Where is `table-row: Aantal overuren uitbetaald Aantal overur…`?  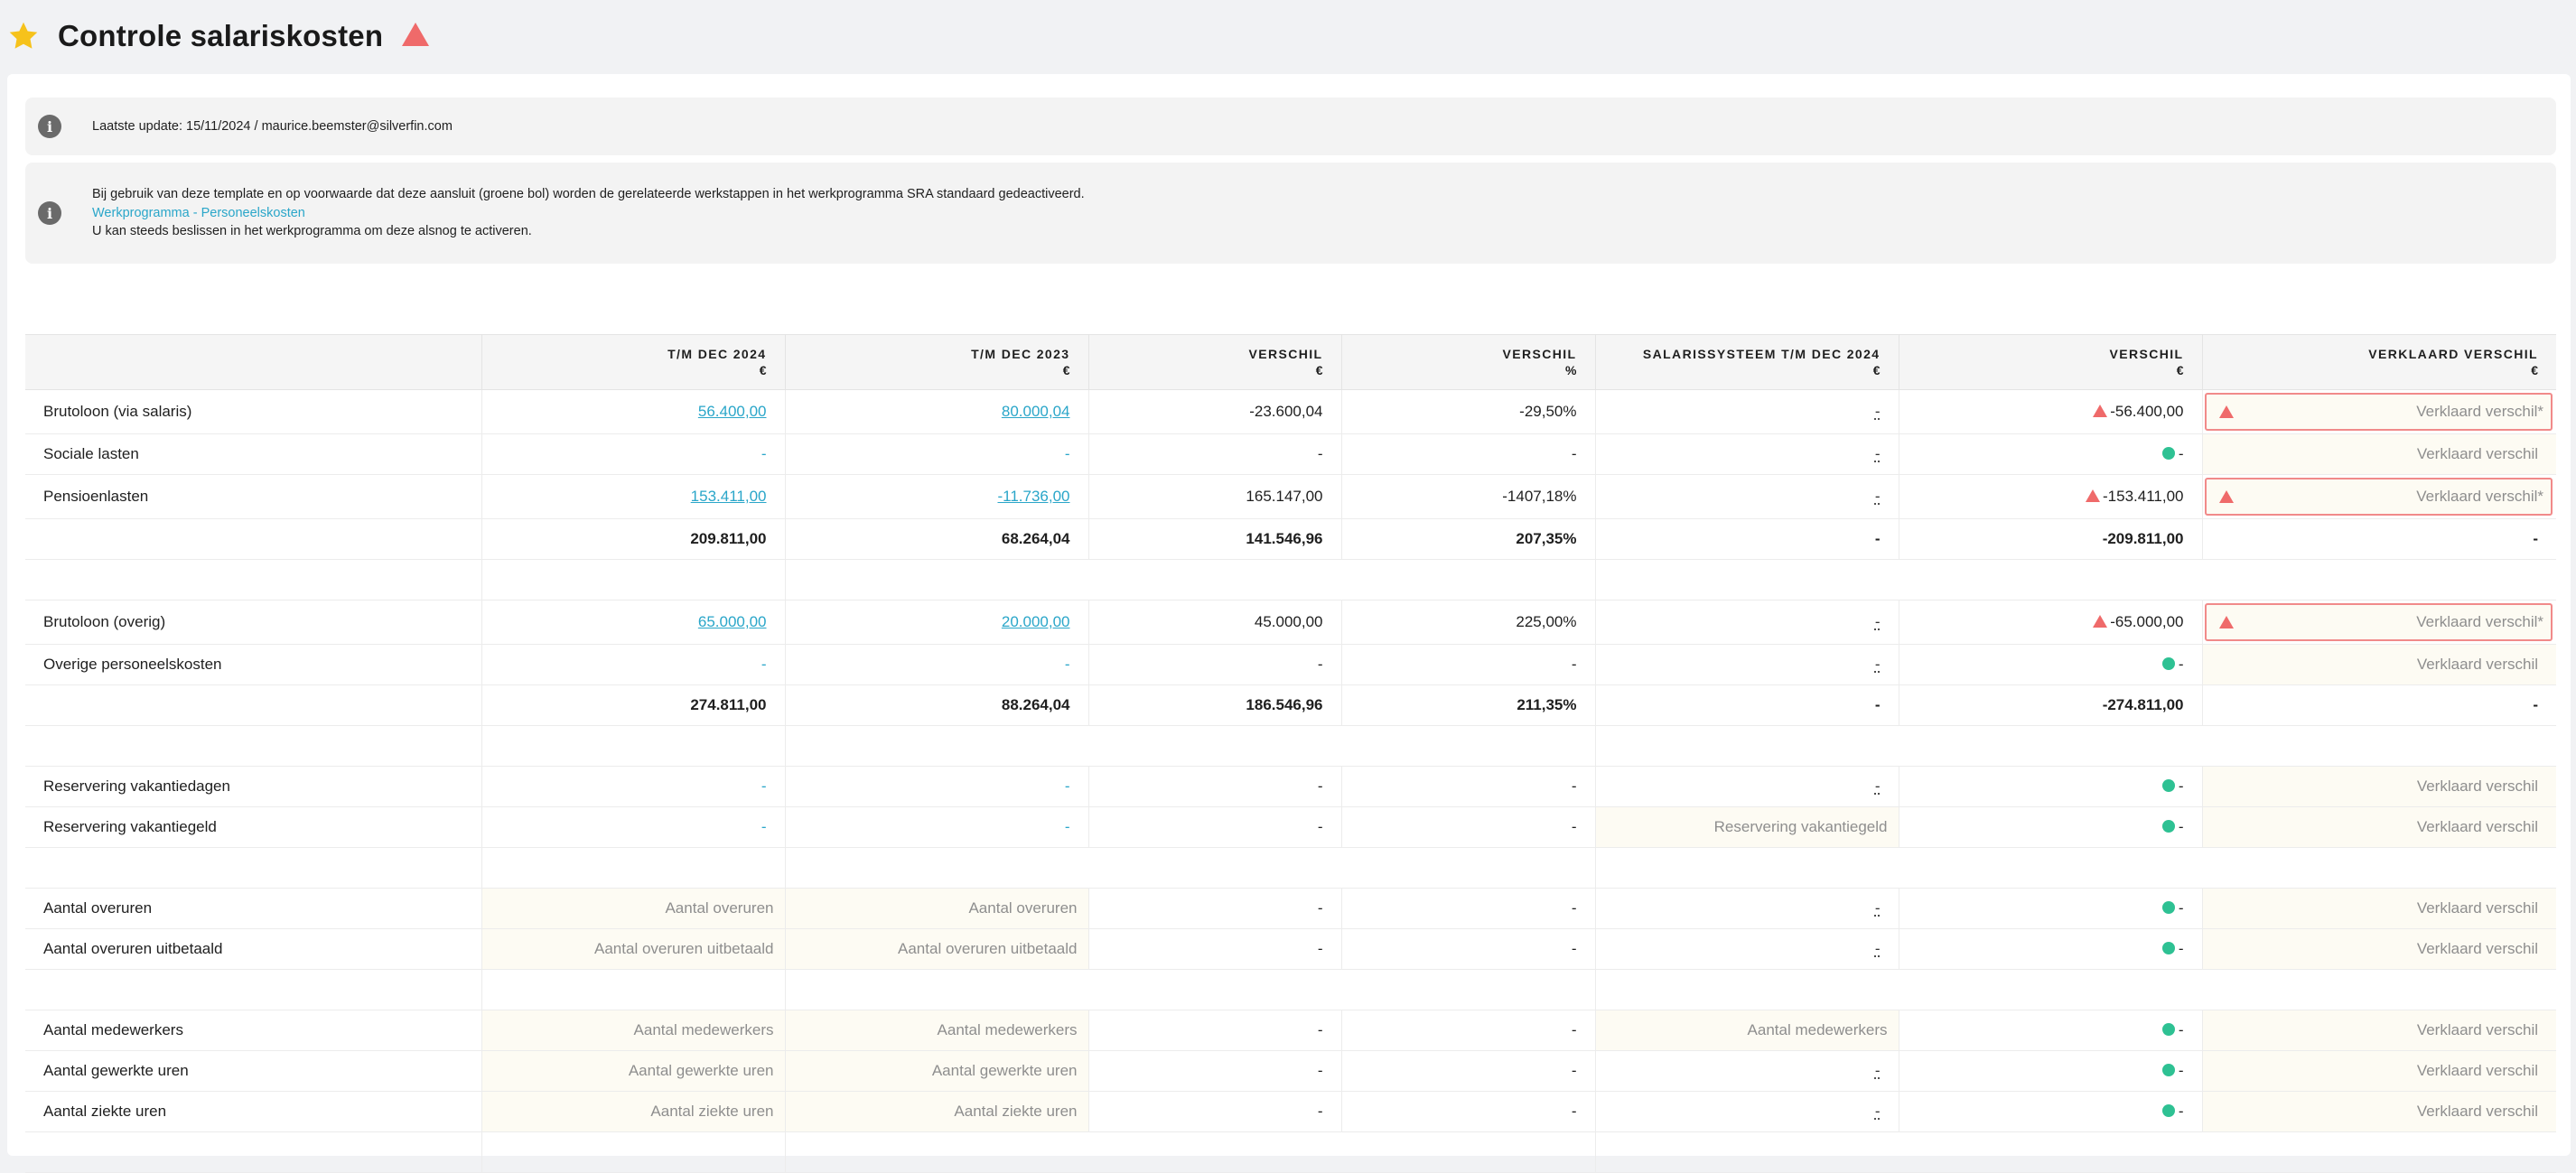 table-row: Aantal overuren uitbetaald Aantal overur… is located at coordinates (1291, 949).